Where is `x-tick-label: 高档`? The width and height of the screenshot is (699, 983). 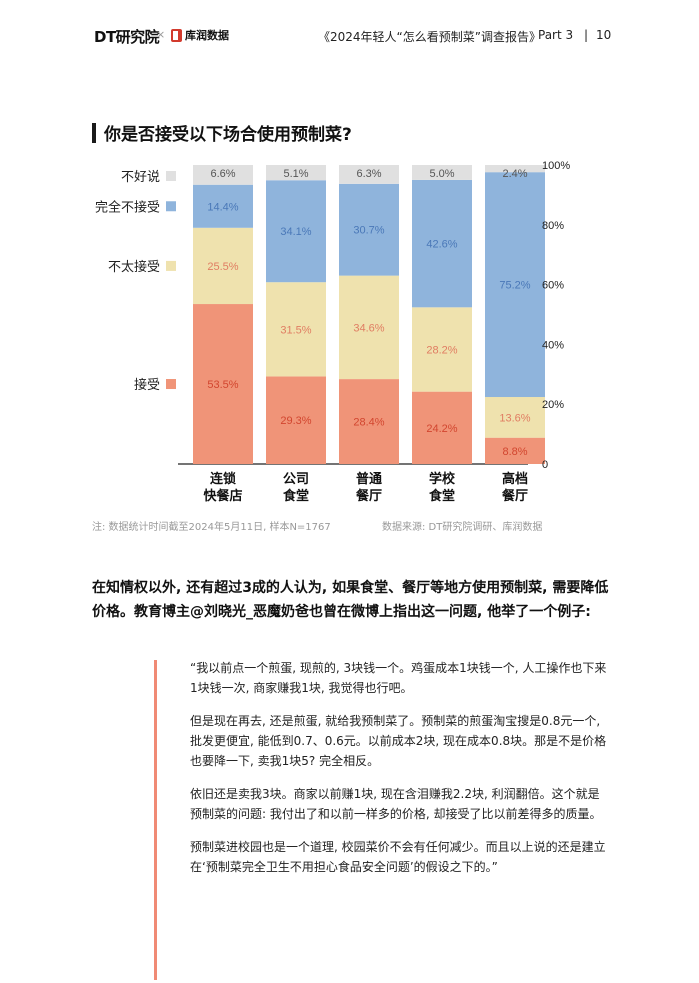
x-tick-label: 高档 is located at coordinates (515, 479).